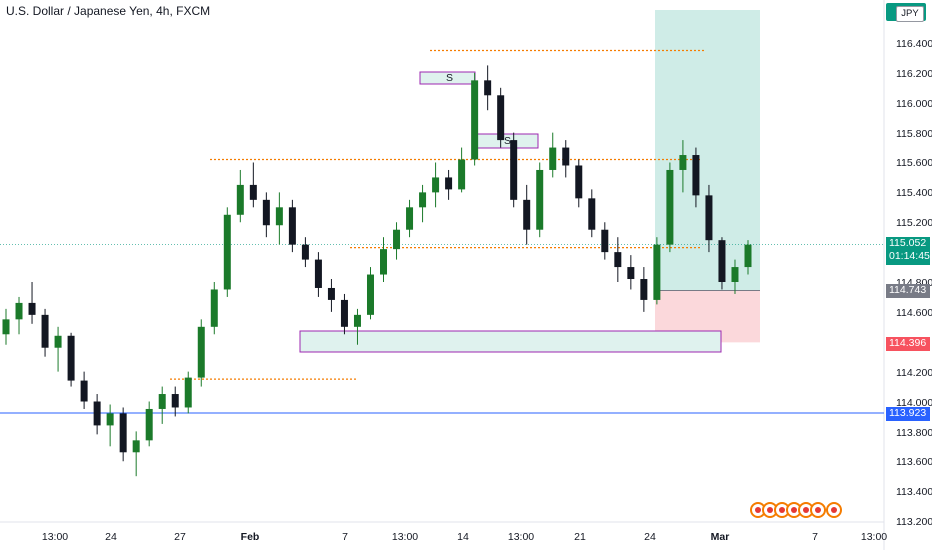 This screenshot has width=932, height=550. I want to click on target-zone, so click(707, 150).